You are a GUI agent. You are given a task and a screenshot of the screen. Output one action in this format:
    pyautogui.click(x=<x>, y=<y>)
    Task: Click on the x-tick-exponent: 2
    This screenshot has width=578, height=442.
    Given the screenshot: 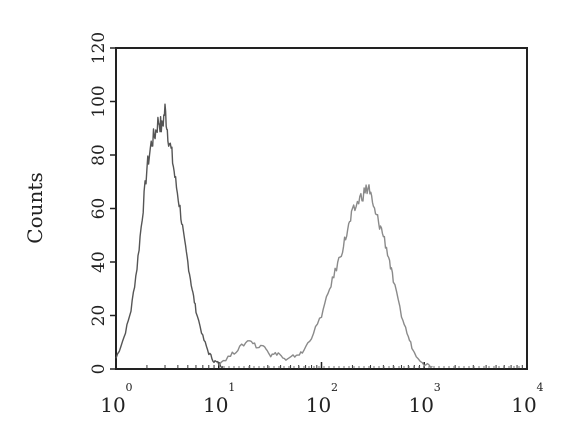 What is the action you would take?
    pyautogui.click(x=334, y=387)
    